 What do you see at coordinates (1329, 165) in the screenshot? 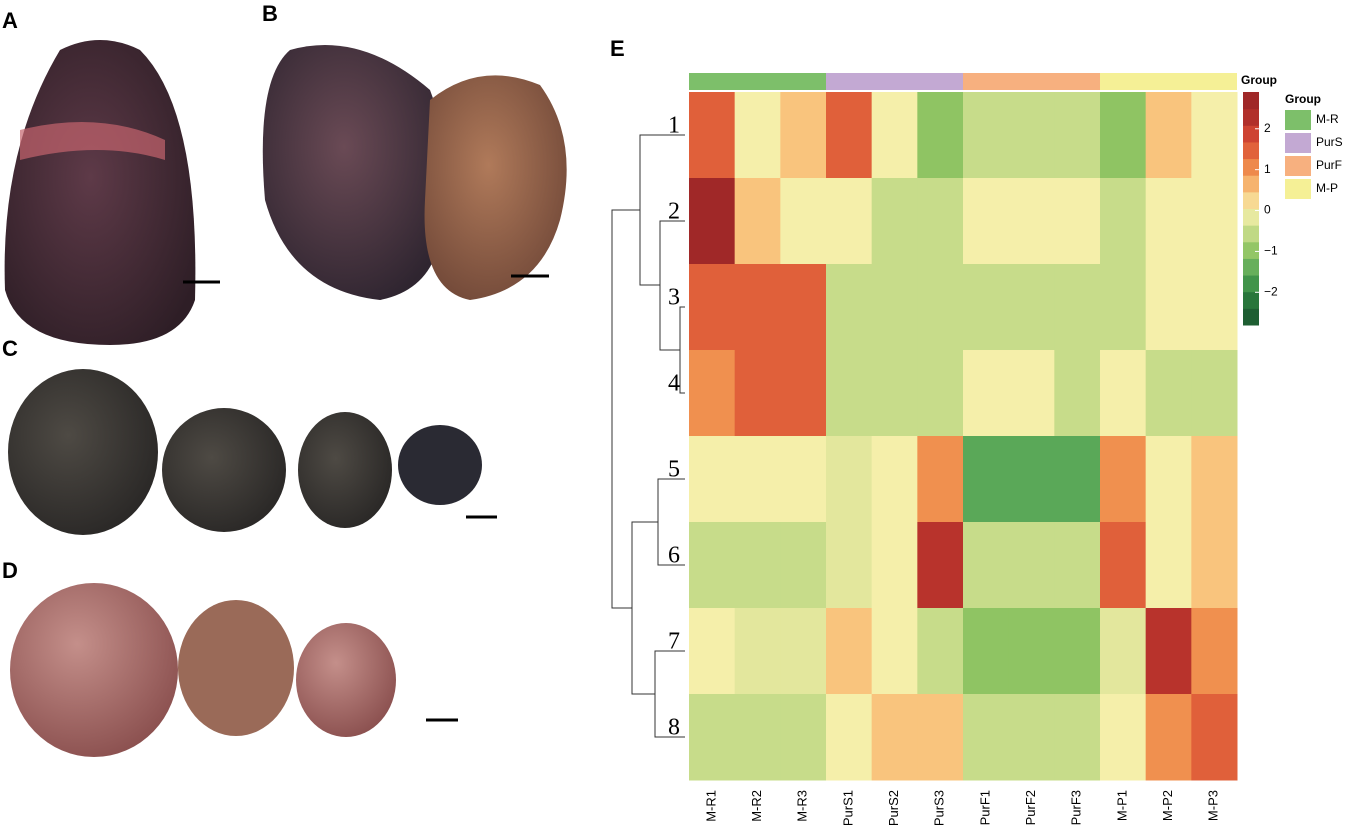
I see `legend-label: PurF` at bounding box center [1329, 165].